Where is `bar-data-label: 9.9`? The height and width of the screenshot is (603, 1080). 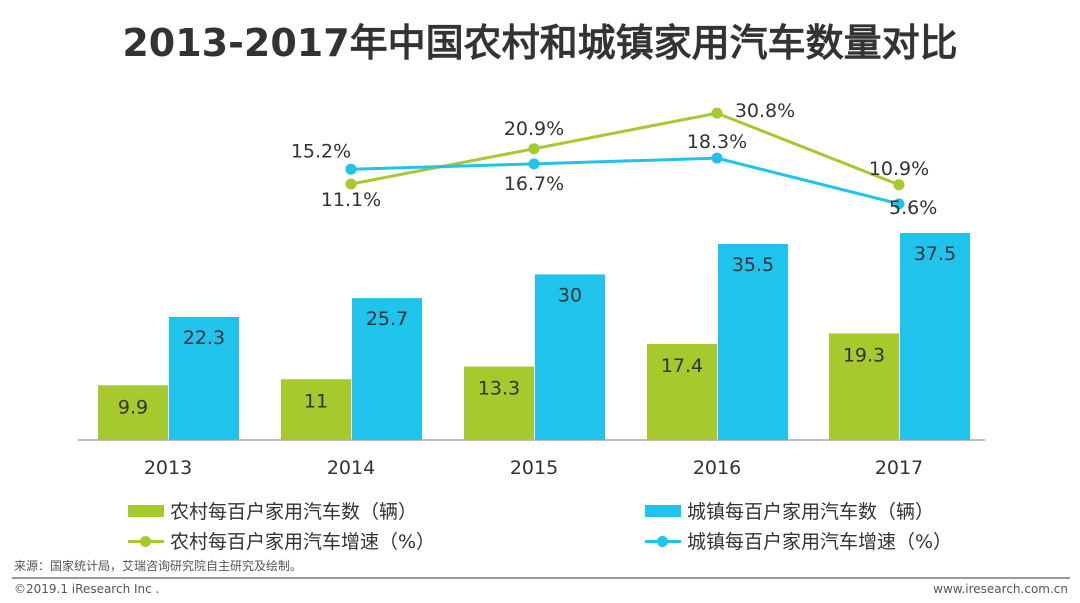 bar-data-label: 9.9 is located at coordinates (133, 407).